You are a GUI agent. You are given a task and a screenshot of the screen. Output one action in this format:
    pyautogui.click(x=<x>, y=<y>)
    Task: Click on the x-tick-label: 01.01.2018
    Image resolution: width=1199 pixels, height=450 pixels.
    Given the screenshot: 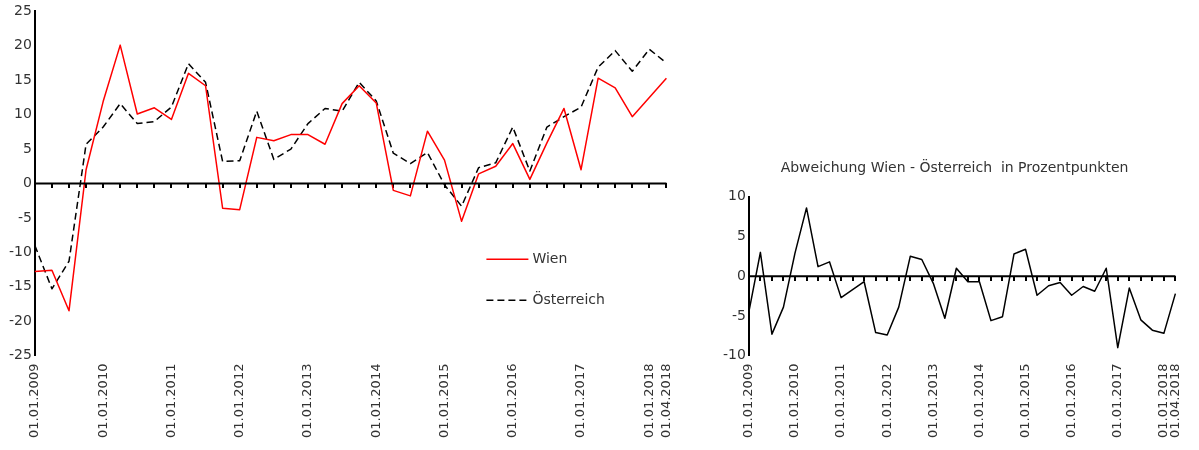 What is the action you would take?
    pyautogui.click(x=648, y=400)
    